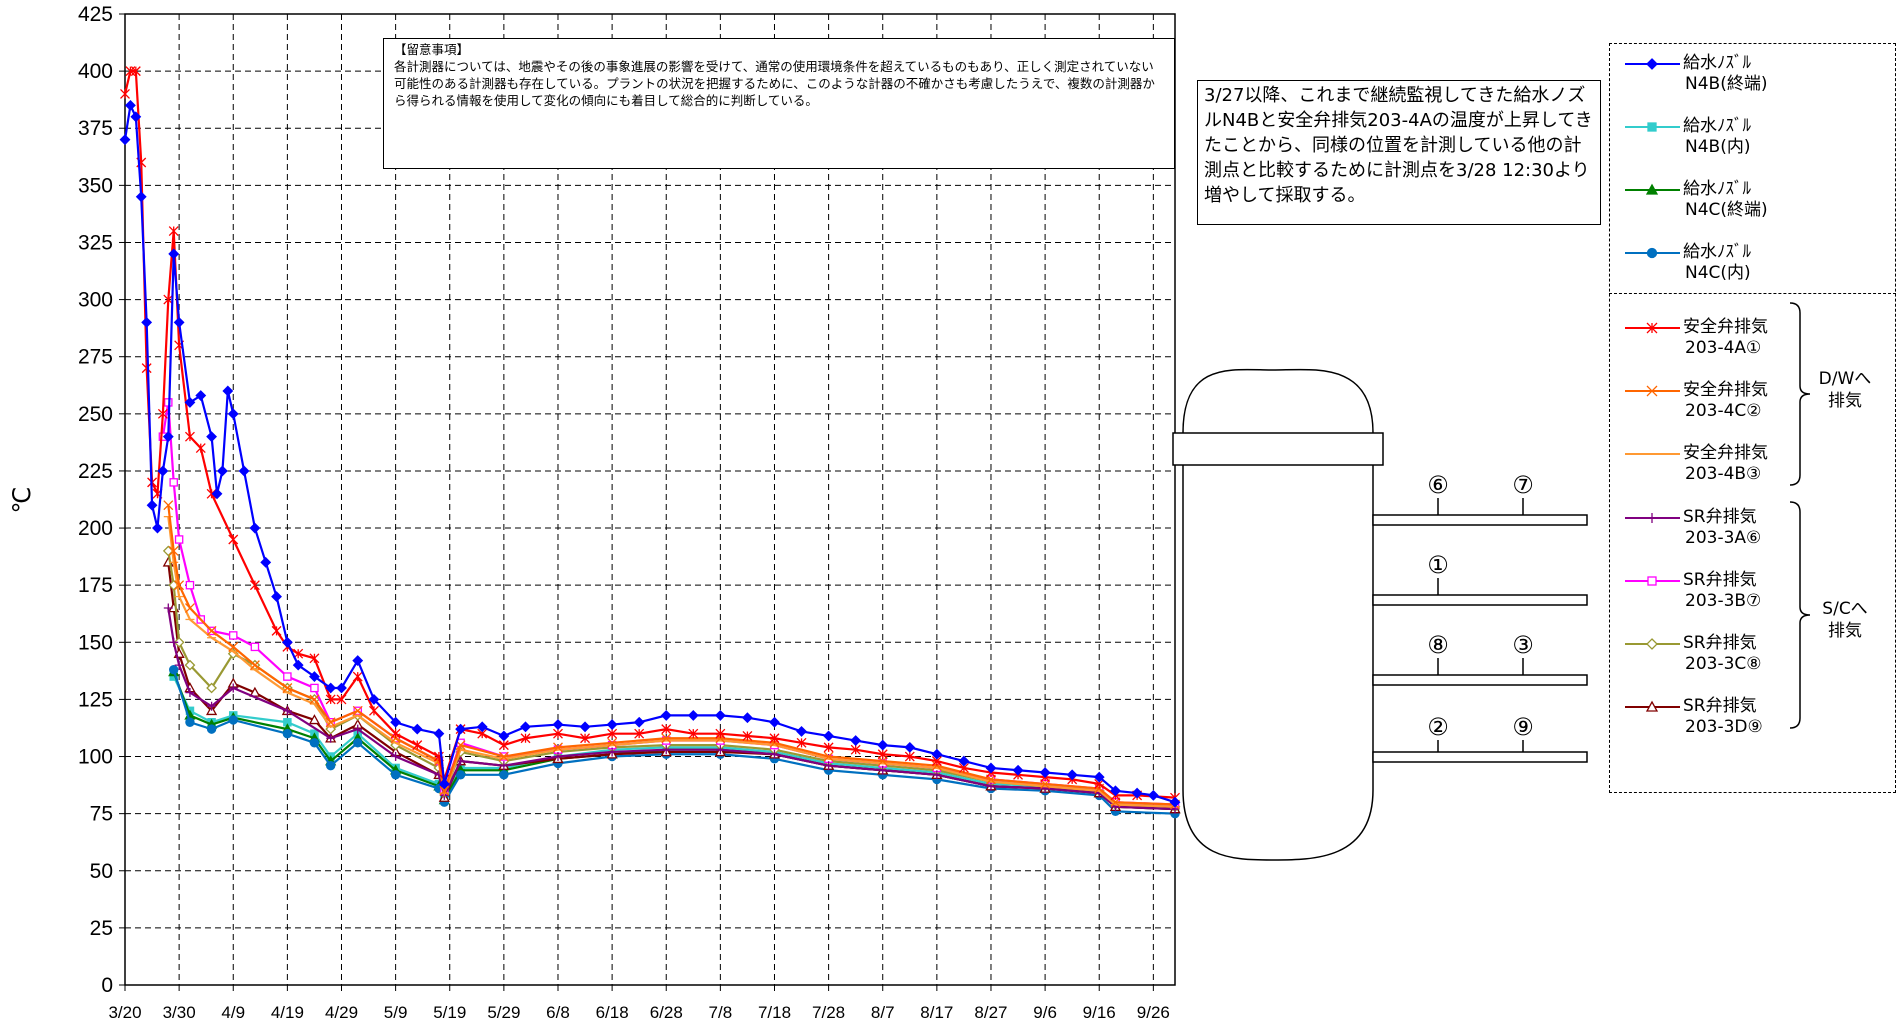 This screenshot has width=1897, height=1025. Describe the element at coordinates (1845, 379) in the screenshot. I see `group-label-line: D/Wへ` at that location.